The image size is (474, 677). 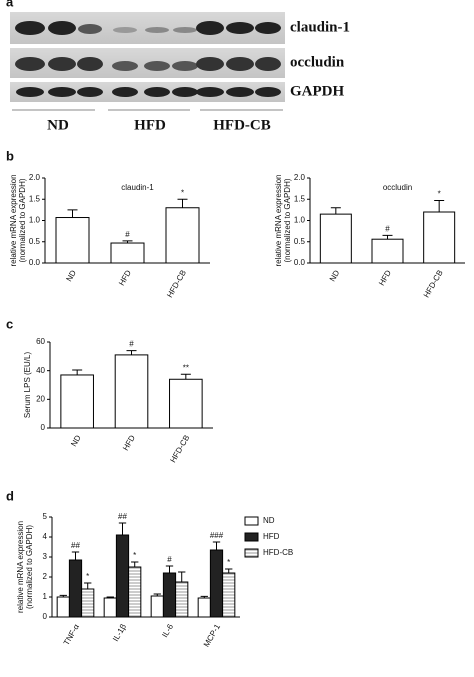 What do you see at coordinates (397, 187) in the screenshot?
I see `chart-title: occludin` at bounding box center [397, 187].